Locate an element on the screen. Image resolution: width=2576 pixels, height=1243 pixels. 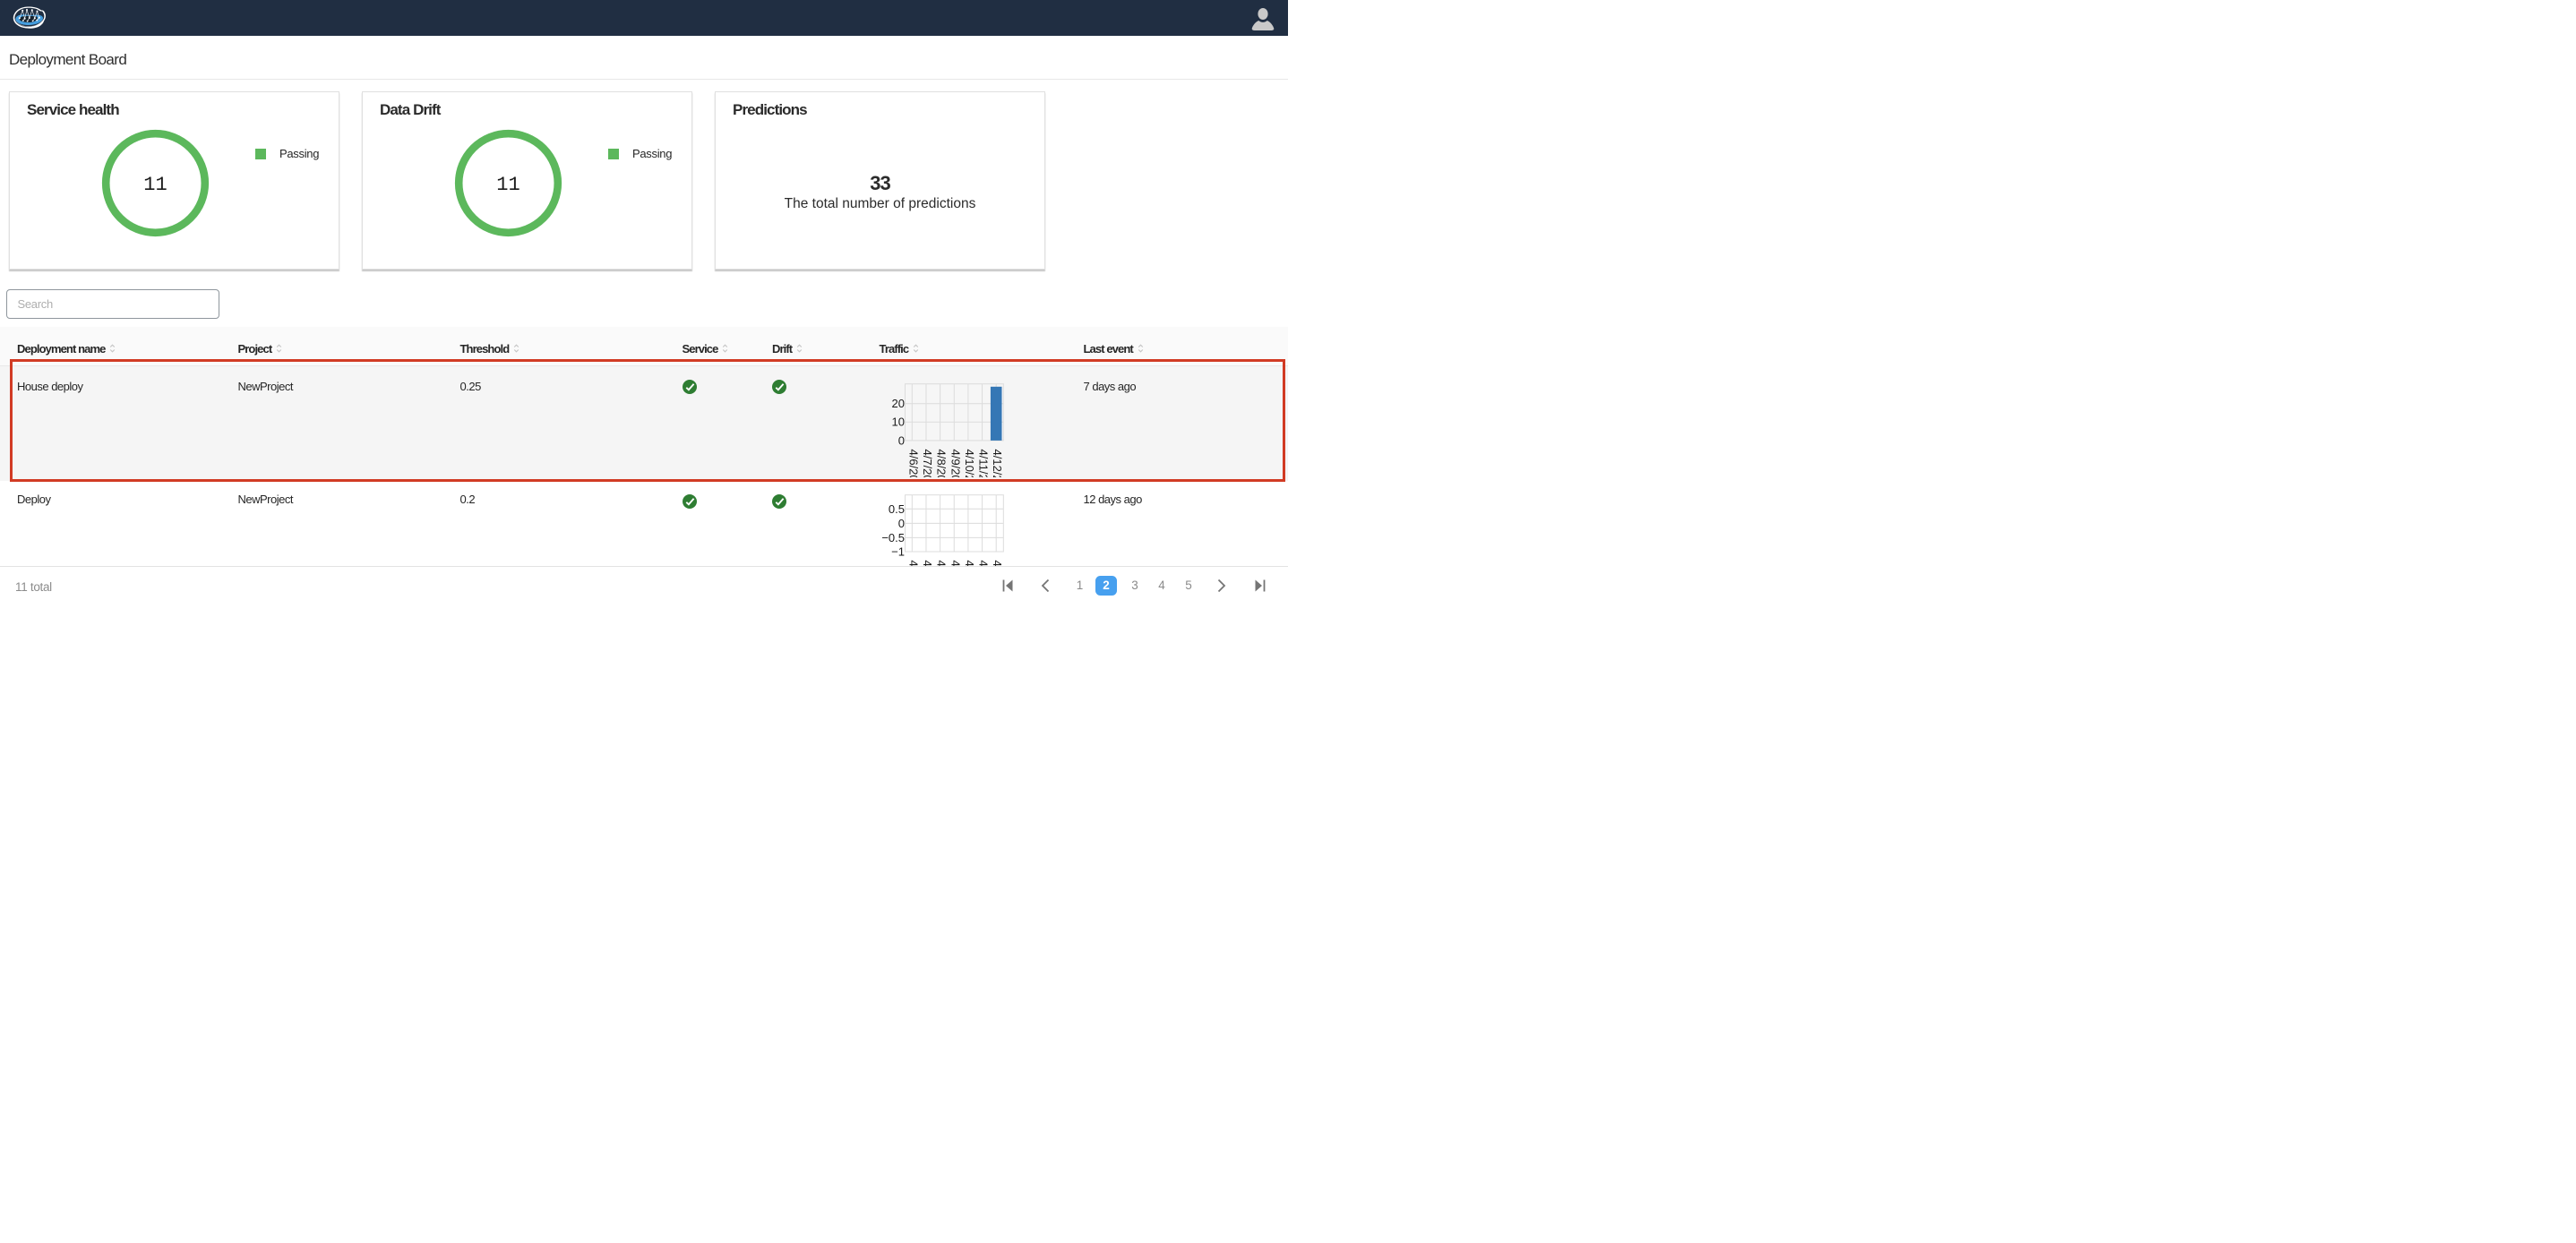
svg-text: −1 is located at coordinates (898, 552).